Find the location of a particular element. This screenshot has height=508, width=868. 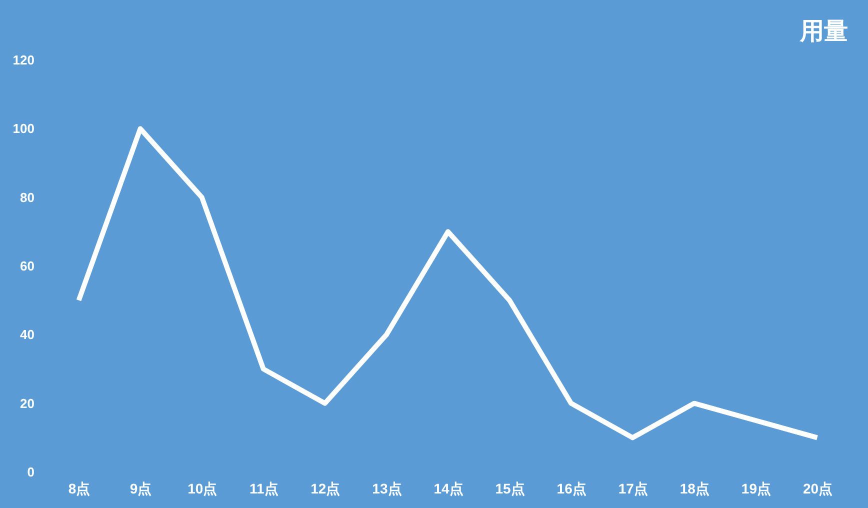

y-tick-label: 100 is located at coordinates (23, 128).